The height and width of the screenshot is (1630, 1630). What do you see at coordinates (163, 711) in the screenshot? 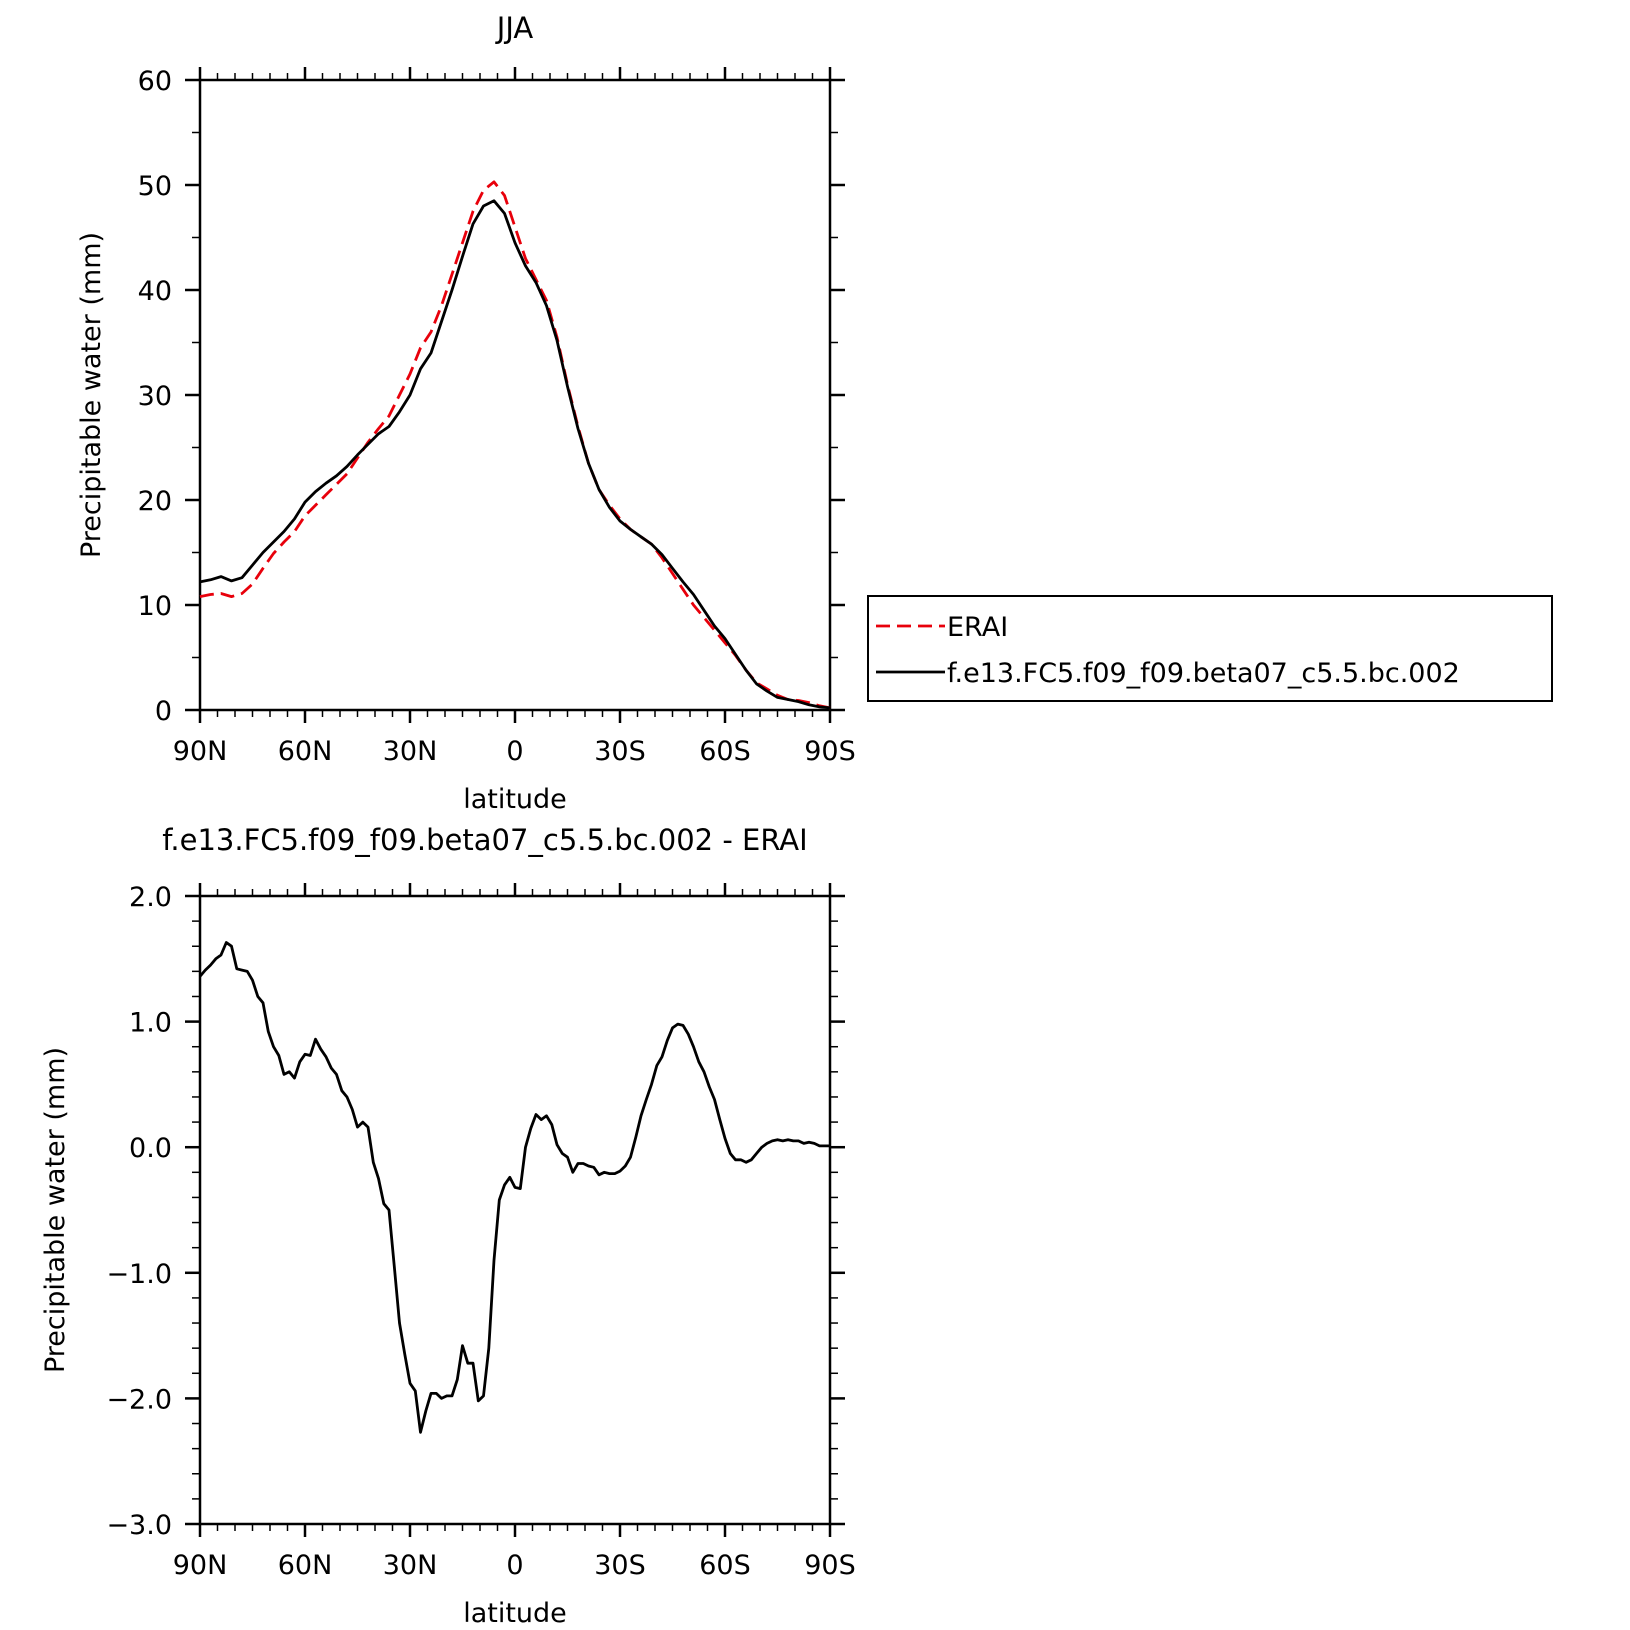
I see `y-tick-label: 0` at bounding box center [163, 711].